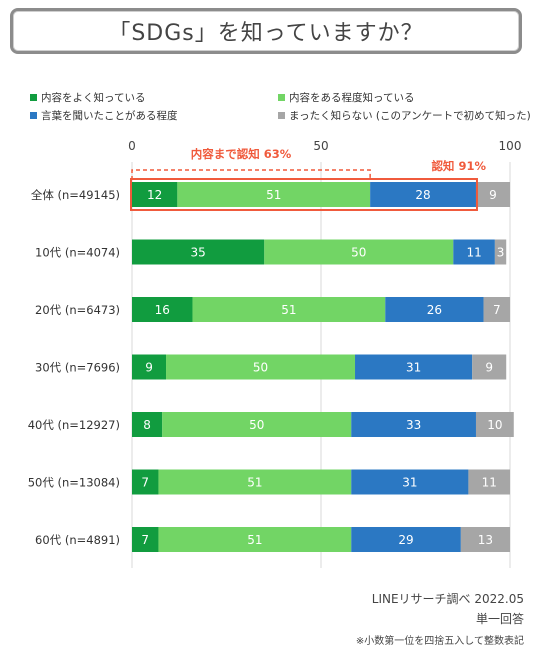  What do you see at coordinates (132, 146) in the screenshot?
I see `x-tick-label: 0` at bounding box center [132, 146].